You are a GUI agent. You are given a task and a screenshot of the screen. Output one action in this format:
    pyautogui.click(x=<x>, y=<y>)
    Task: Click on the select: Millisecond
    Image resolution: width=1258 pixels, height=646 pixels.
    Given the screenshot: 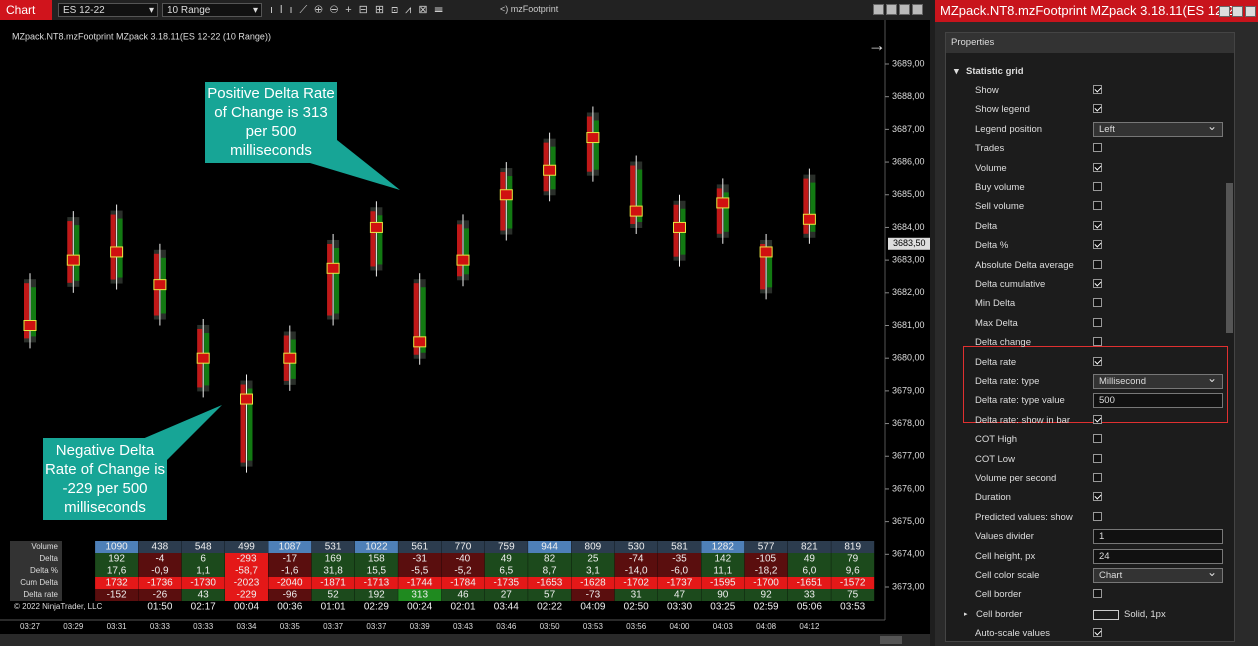 What is the action you would take?
    pyautogui.click(x=1158, y=380)
    